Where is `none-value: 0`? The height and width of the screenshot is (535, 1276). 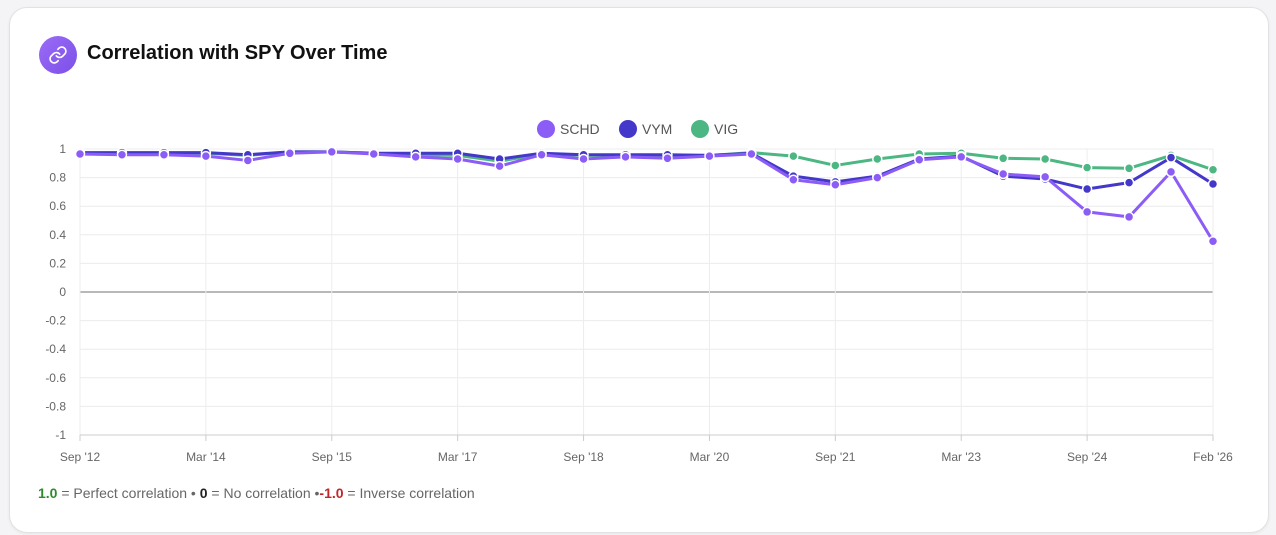
none-value: 0 is located at coordinates (203, 493).